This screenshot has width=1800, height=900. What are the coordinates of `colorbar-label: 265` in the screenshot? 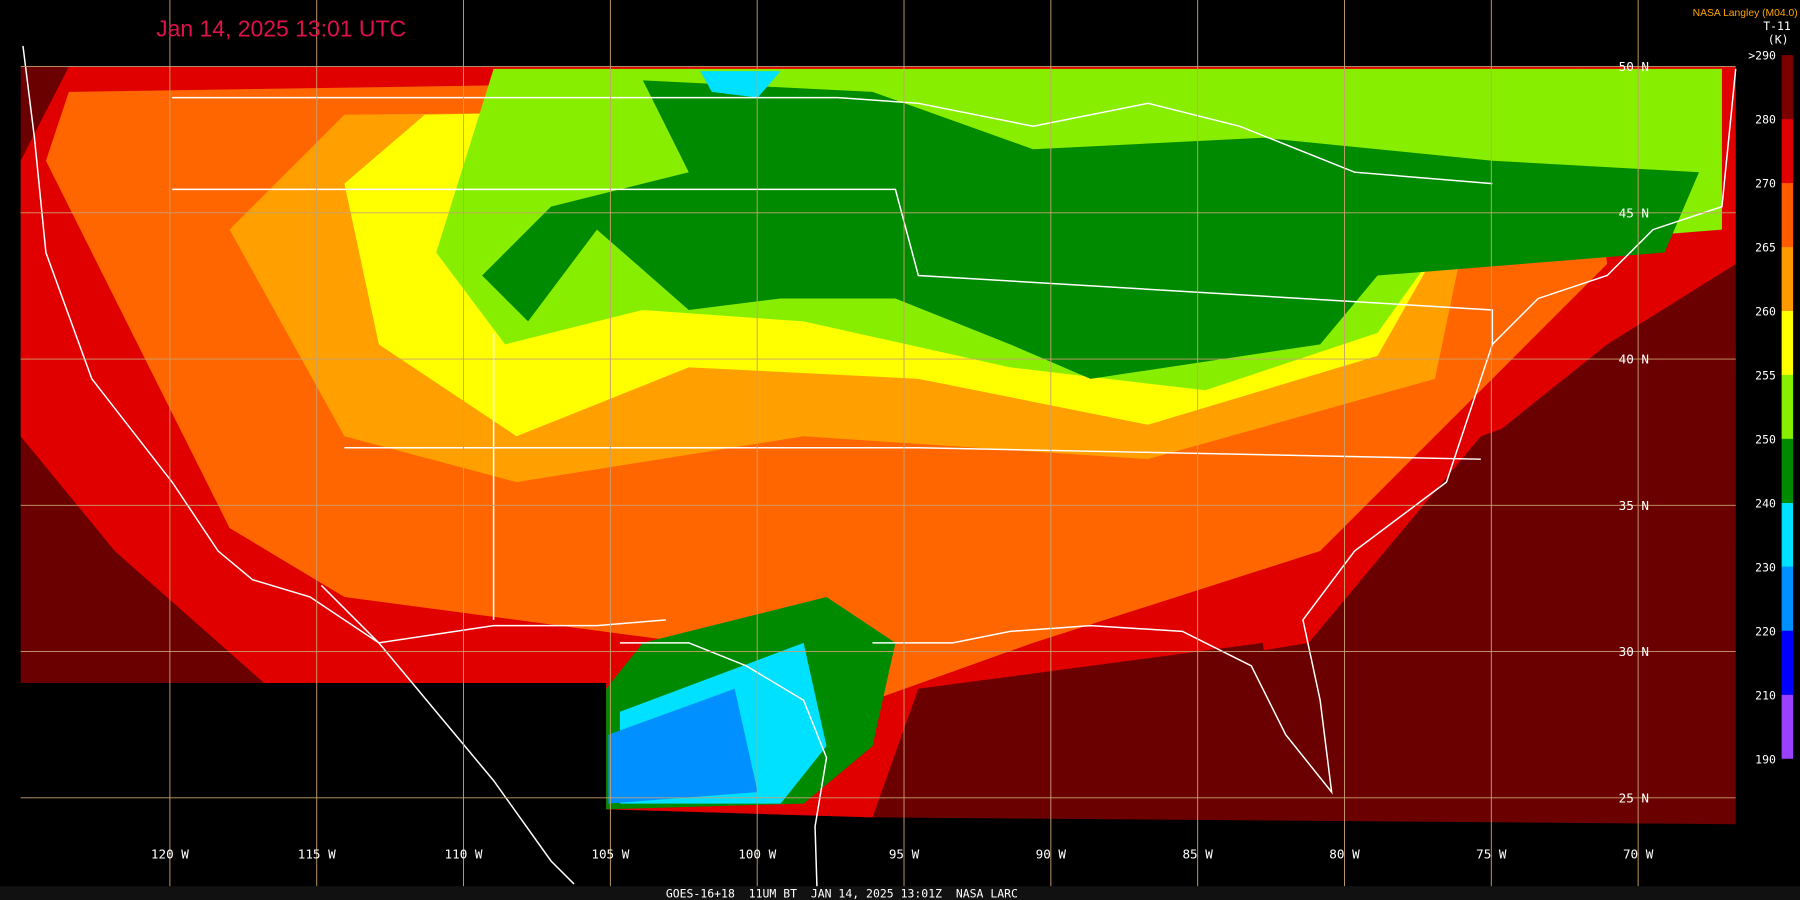 It's located at (1765, 248).